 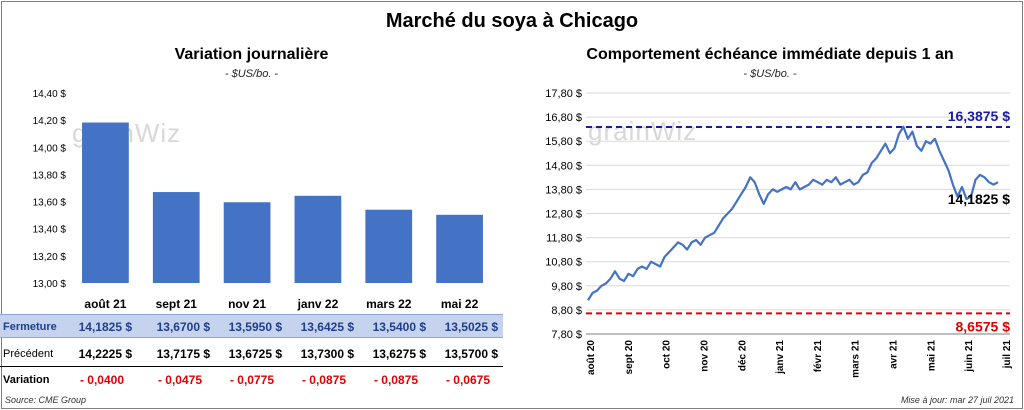 What do you see at coordinates (563, 263) in the screenshot?
I see `y-tick-label: 10,80 $` at bounding box center [563, 263].